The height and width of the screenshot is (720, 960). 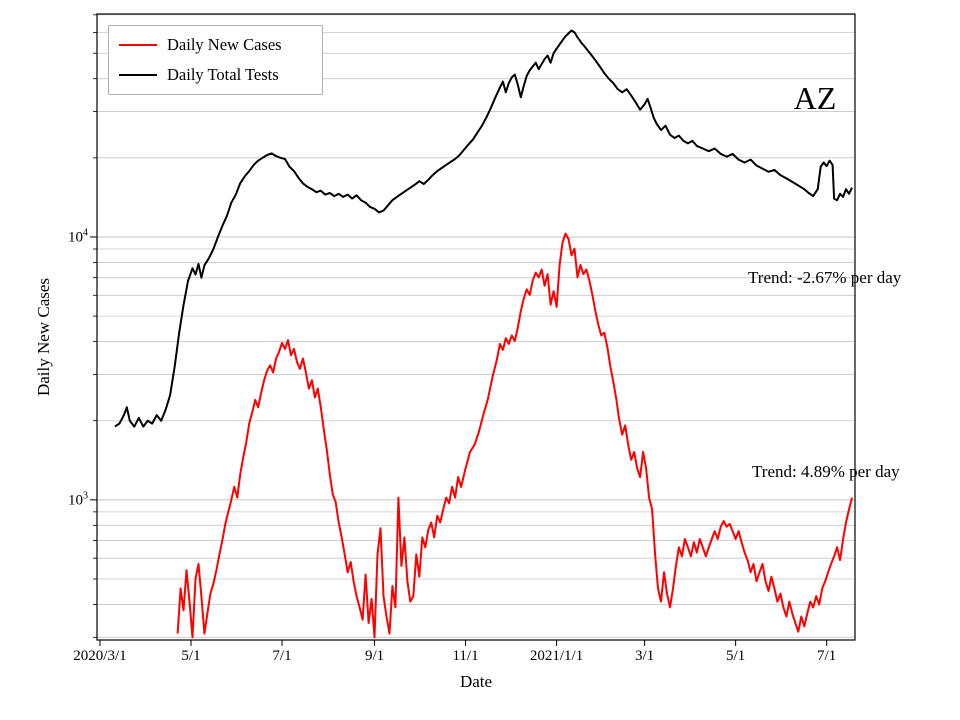 I want to click on y-tick-label: 10³, so click(x=78, y=499).